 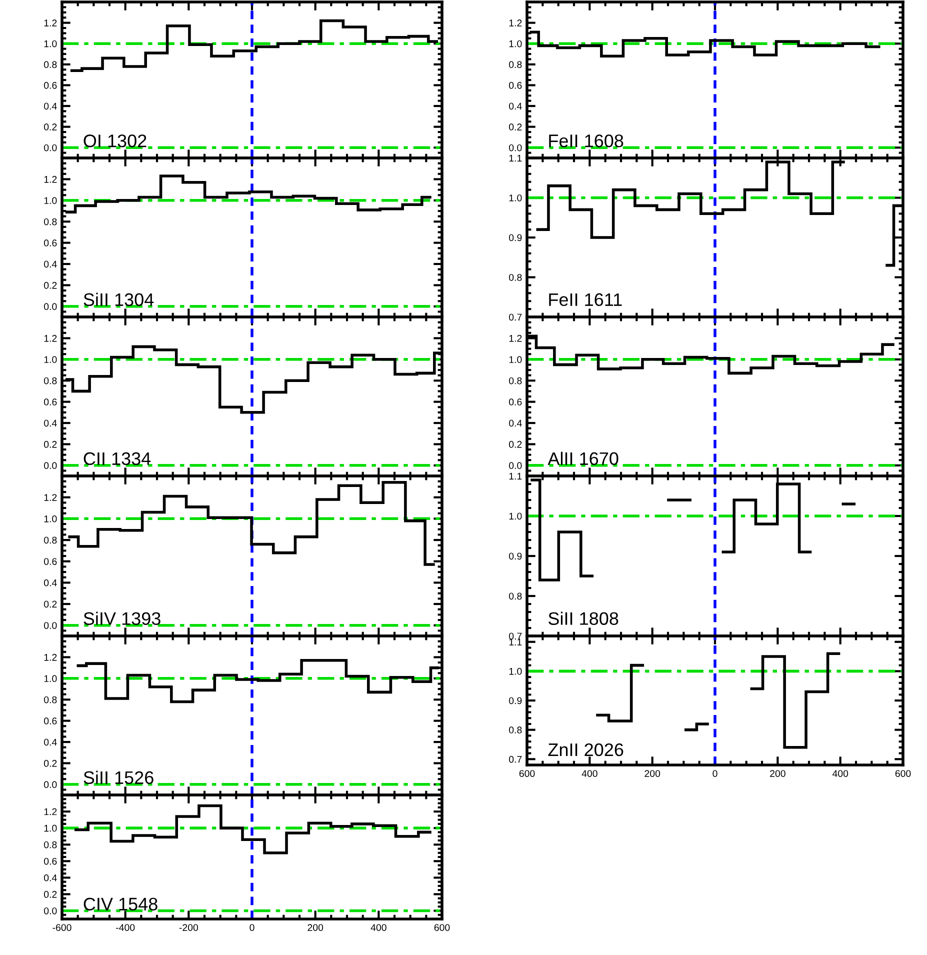 What do you see at coordinates (62, 927) in the screenshot?
I see `x-tick-label: -600` at bounding box center [62, 927].